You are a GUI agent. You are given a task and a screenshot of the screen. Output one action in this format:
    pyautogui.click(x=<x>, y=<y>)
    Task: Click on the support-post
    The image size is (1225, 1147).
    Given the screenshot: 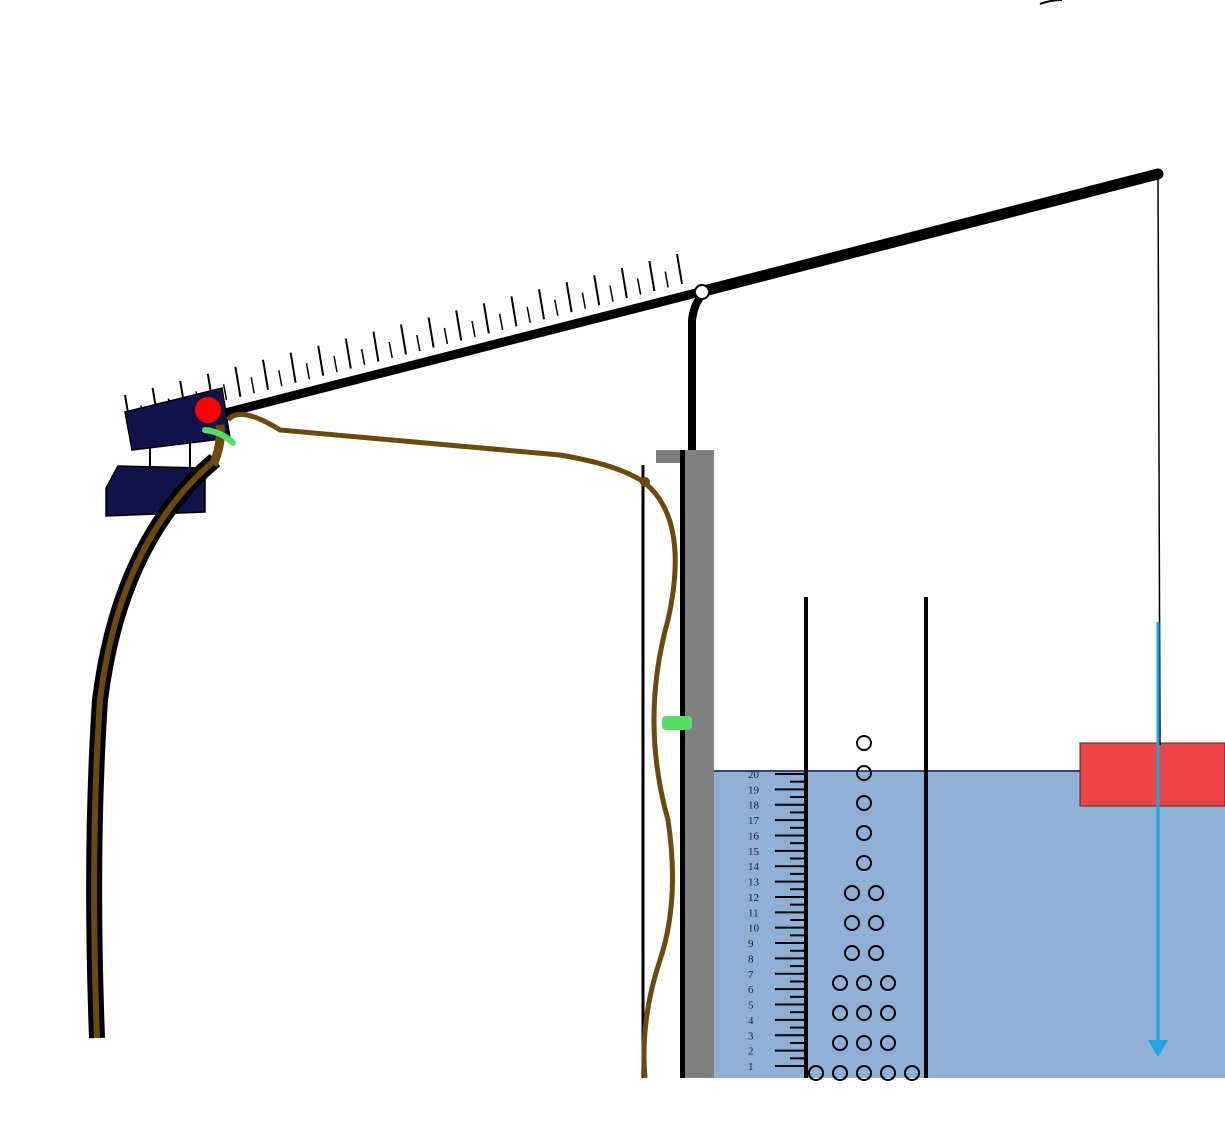 What is the action you would take?
    pyautogui.click(x=685, y=764)
    